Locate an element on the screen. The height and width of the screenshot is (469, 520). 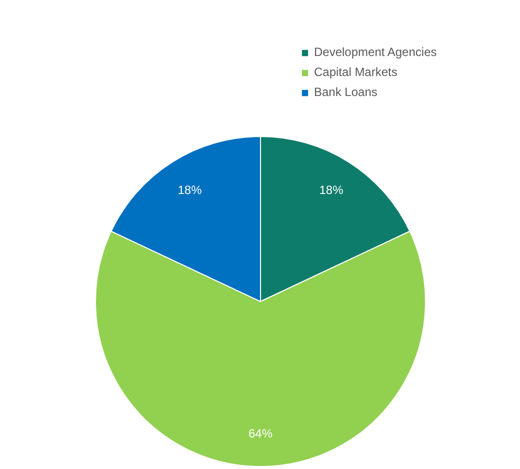
data-label: 64% is located at coordinates (260, 433).